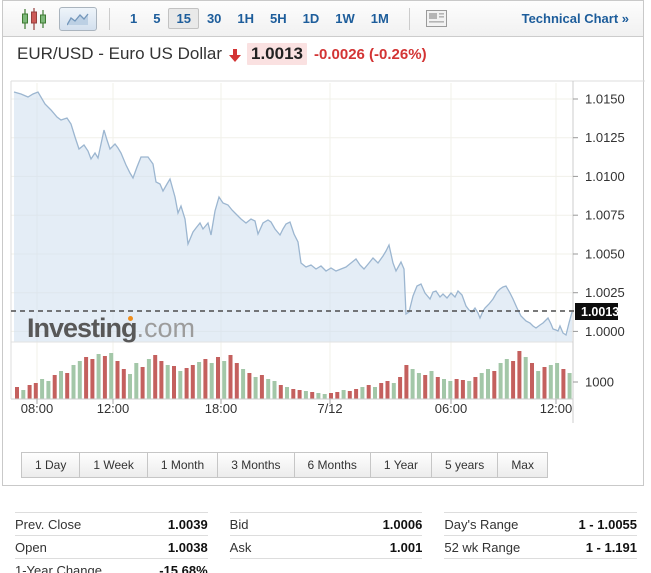 This screenshot has height=573, width=651. What do you see at coordinates (406, 547) in the screenshot?
I see `quote-value: 1.001` at bounding box center [406, 547].